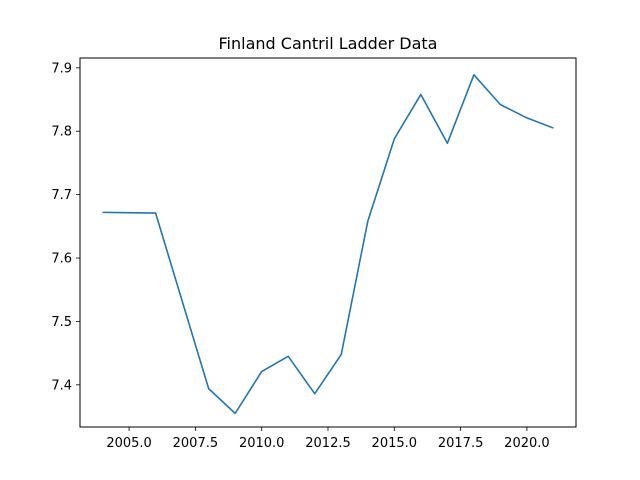  Describe the element at coordinates (328, 43) in the screenshot. I see `chart-title: Finland Cantril Ladder Data` at that location.